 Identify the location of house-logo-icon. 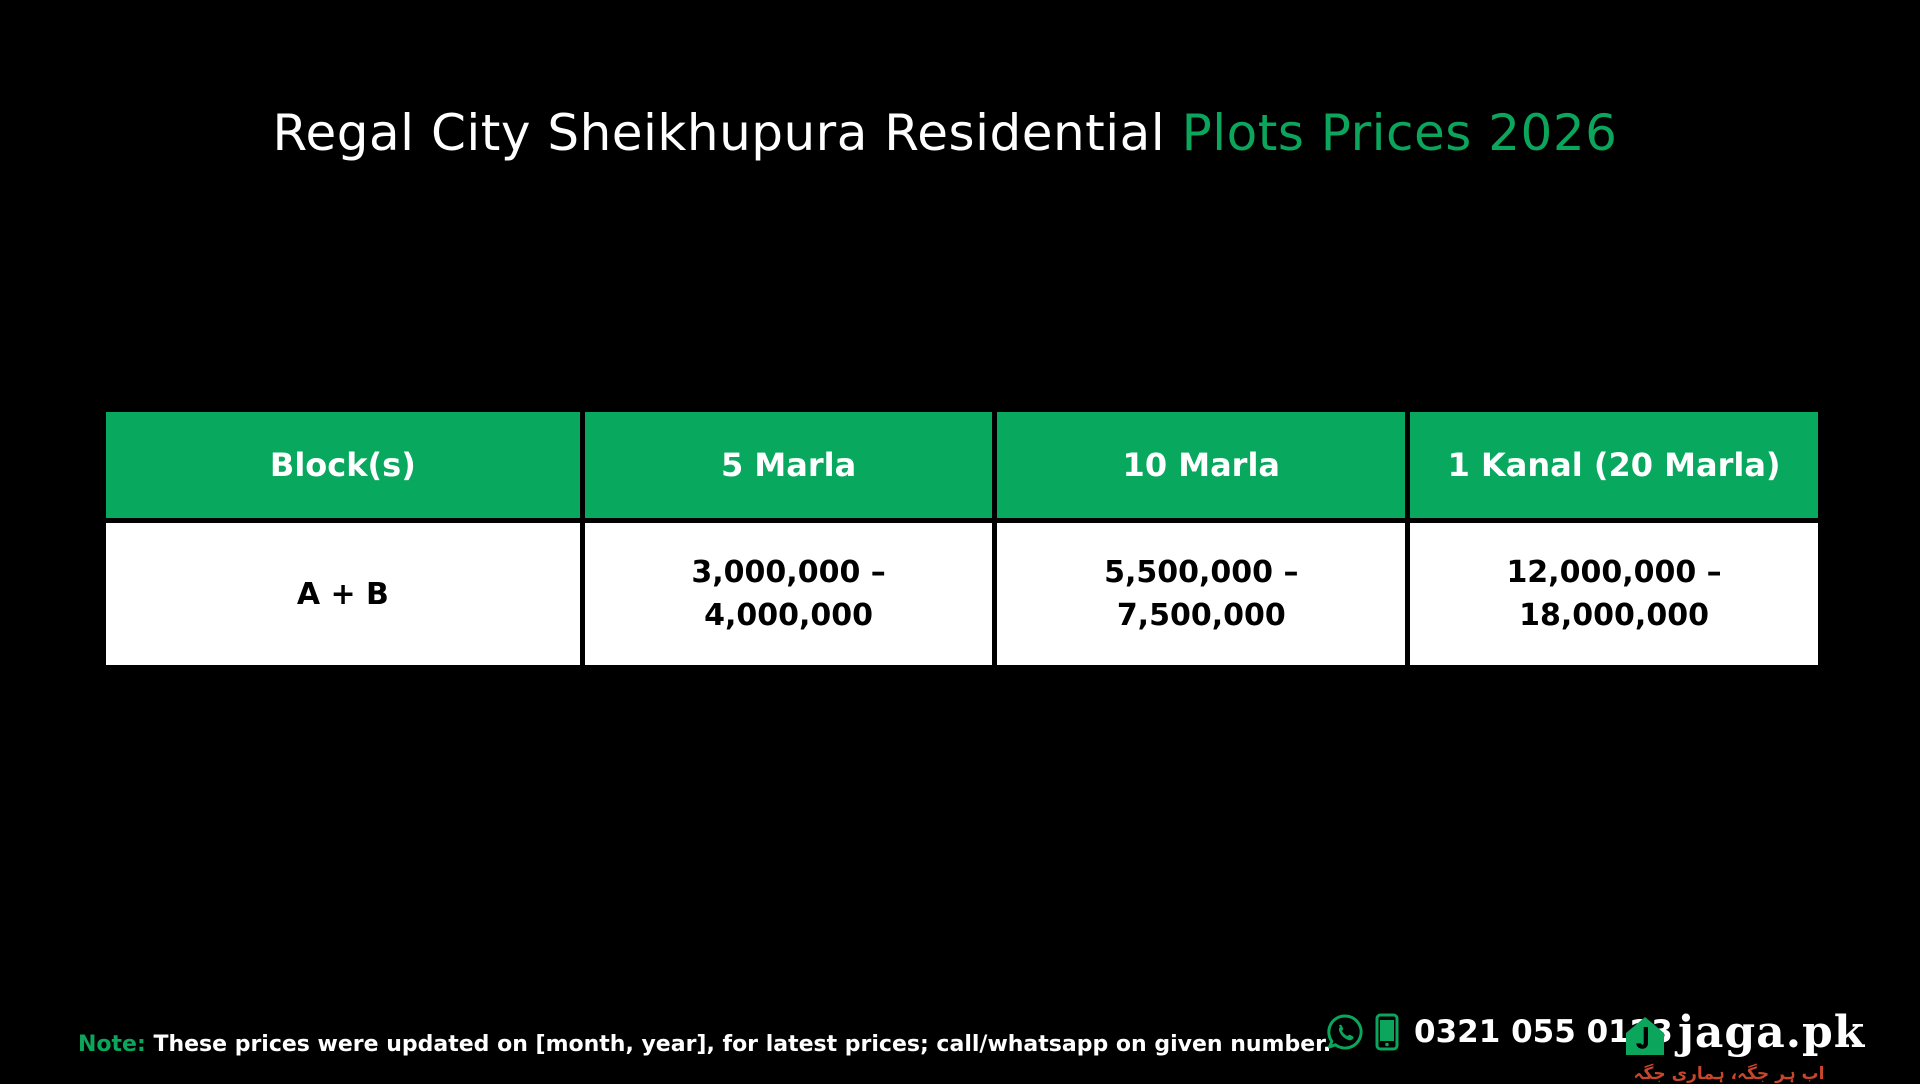
(1645, 1038).